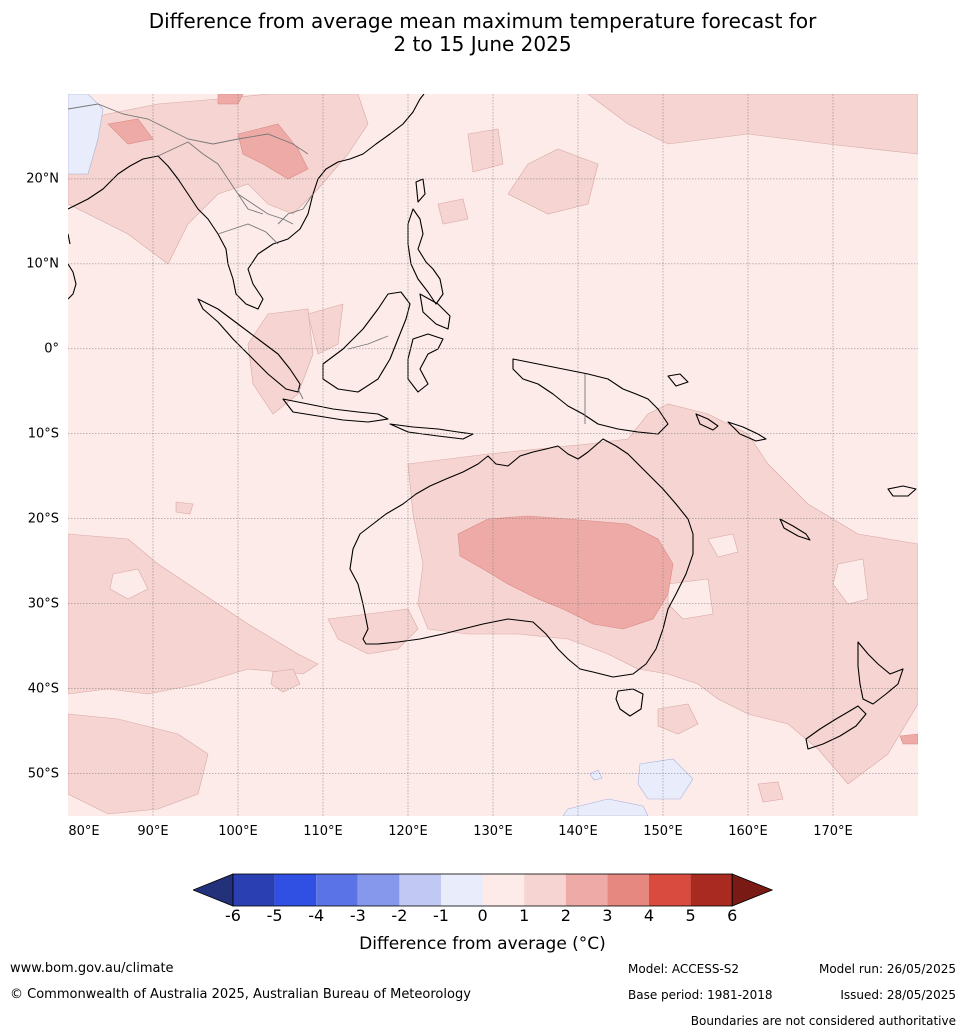  Describe the element at coordinates (690, 915) in the screenshot. I see `colorbar-tick-label: 5` at that location.